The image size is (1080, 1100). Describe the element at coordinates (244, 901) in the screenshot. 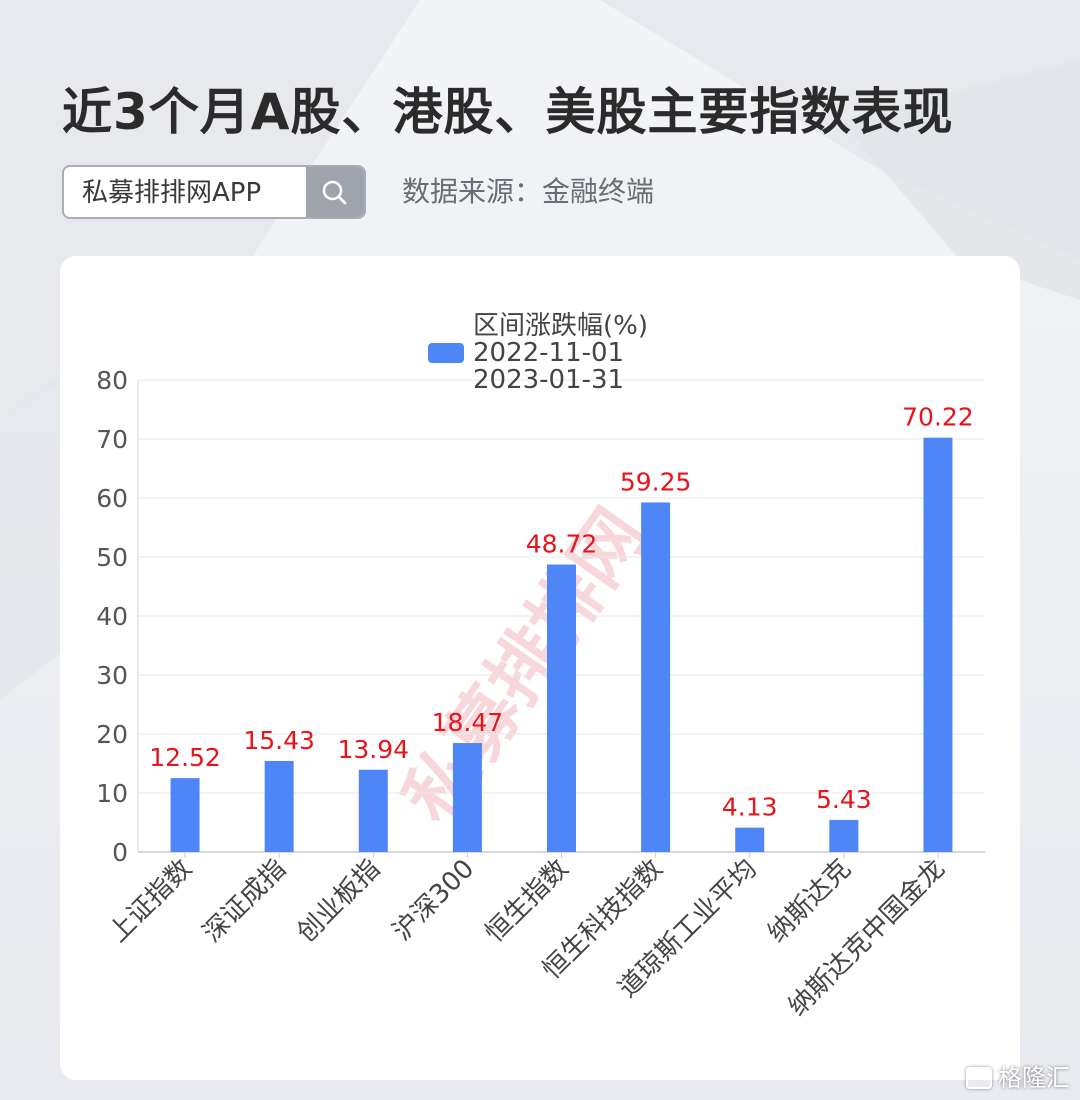

I see `category-label: 深证成指` at that location.